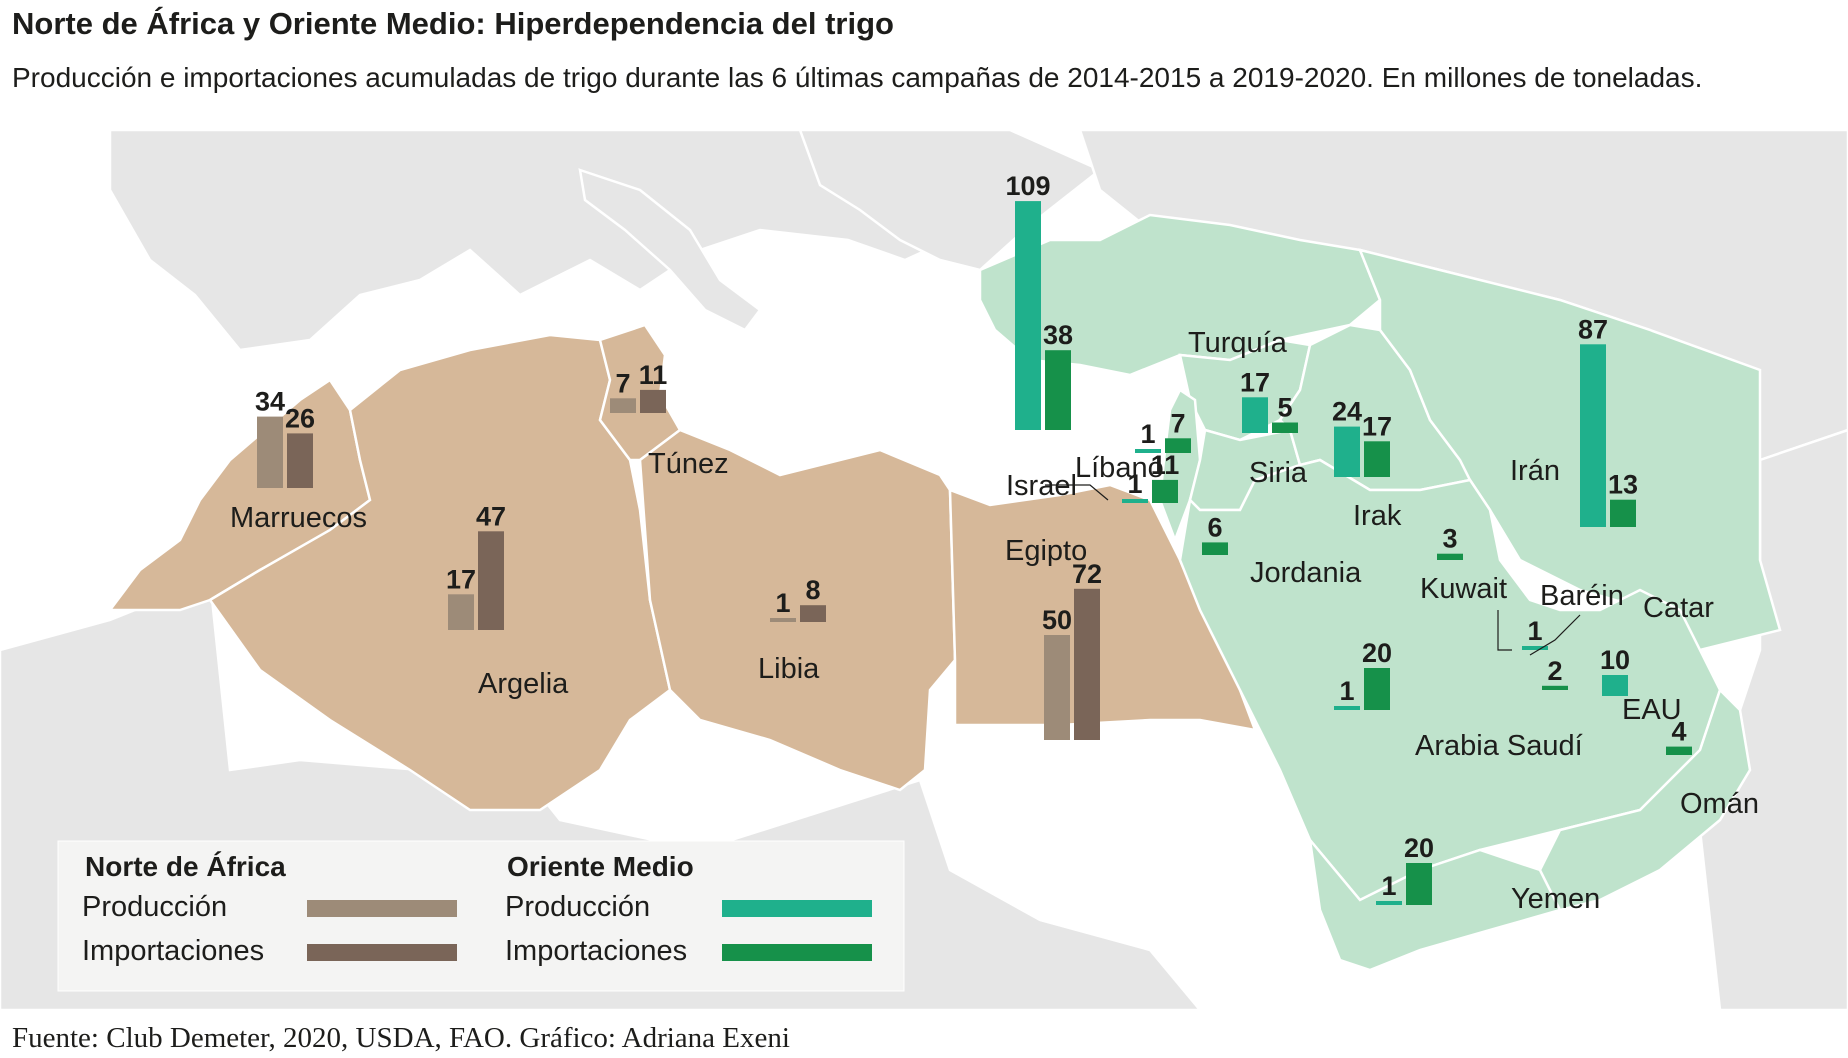  What do you see at coordinates (623, 405) in the screenshot?
I see `tunez-production-bar` at bounding box center [623, 405].